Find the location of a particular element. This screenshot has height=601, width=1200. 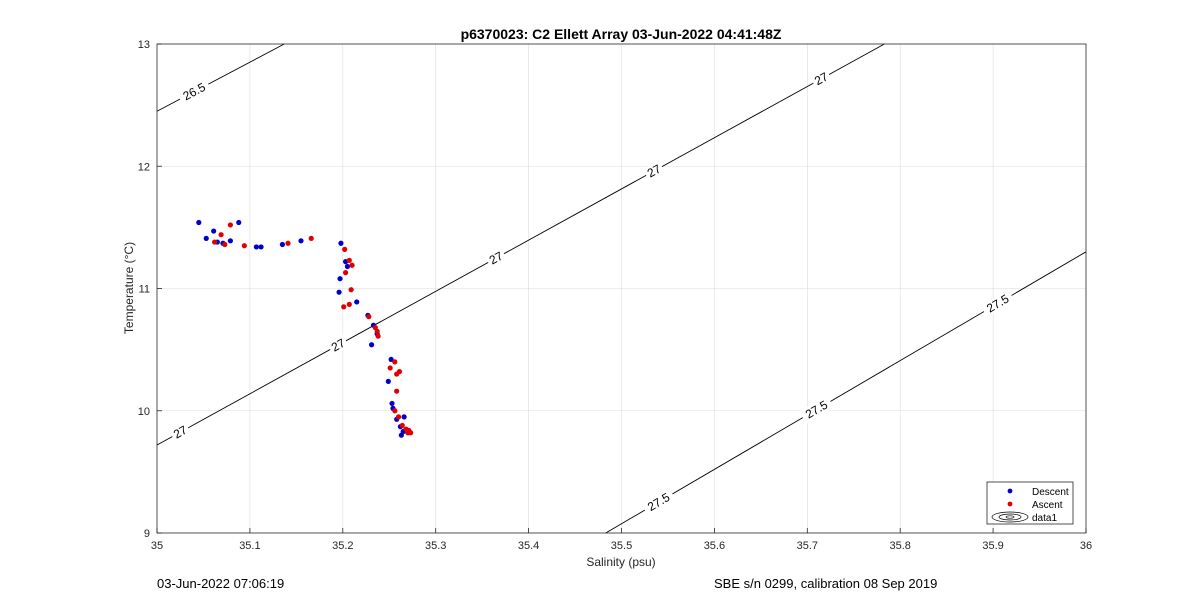

y-tick-label: 13 is located at coordinates (144, 45).